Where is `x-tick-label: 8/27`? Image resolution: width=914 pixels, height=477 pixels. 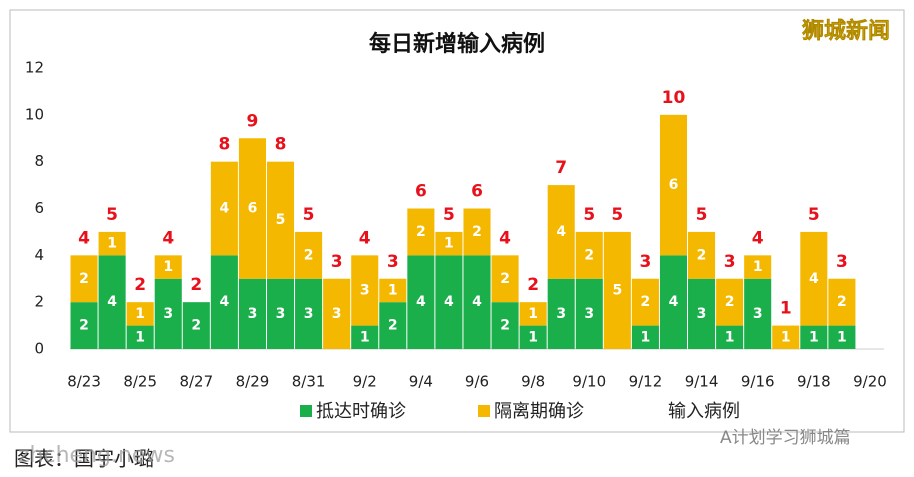 x-tick-label: 8/27 is located at coordinates (196, 382).